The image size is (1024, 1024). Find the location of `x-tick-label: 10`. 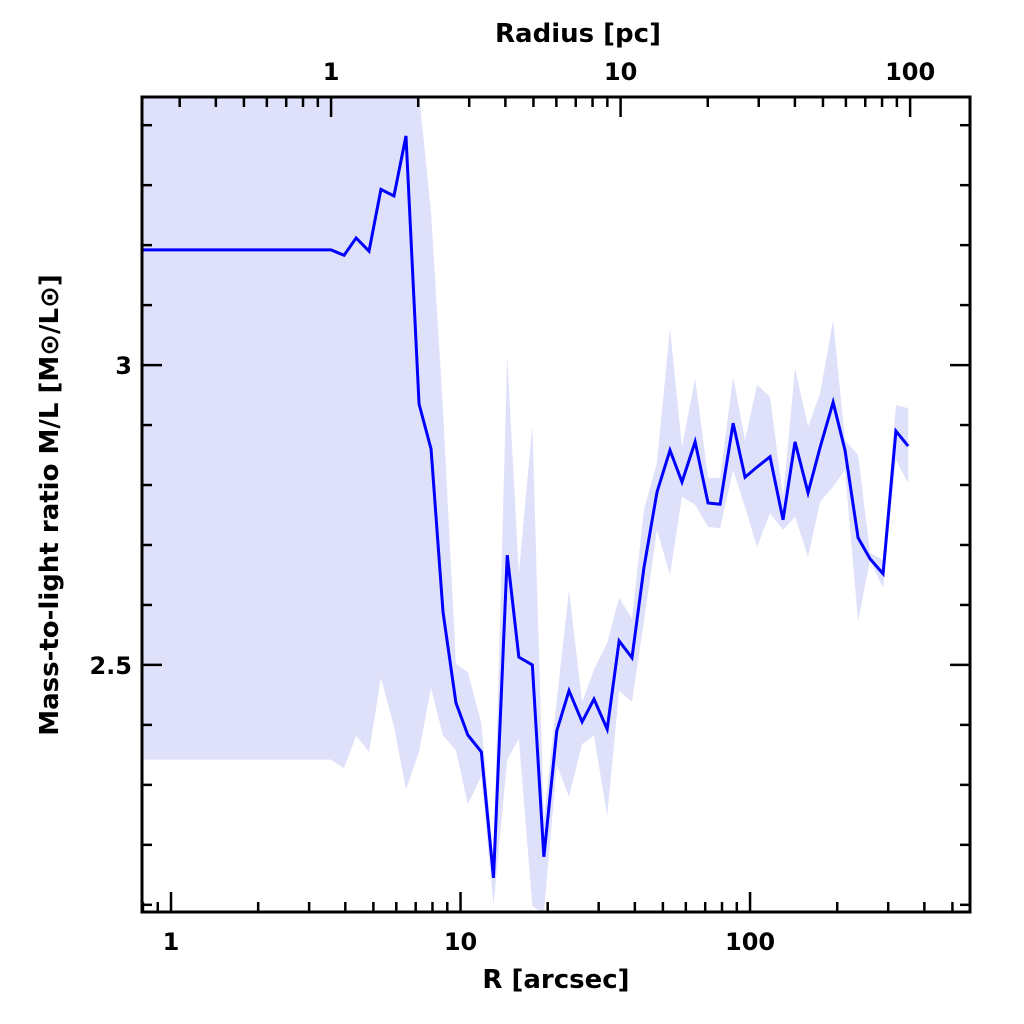

x-tick-label: 10 is located at coordinates (460, 942).